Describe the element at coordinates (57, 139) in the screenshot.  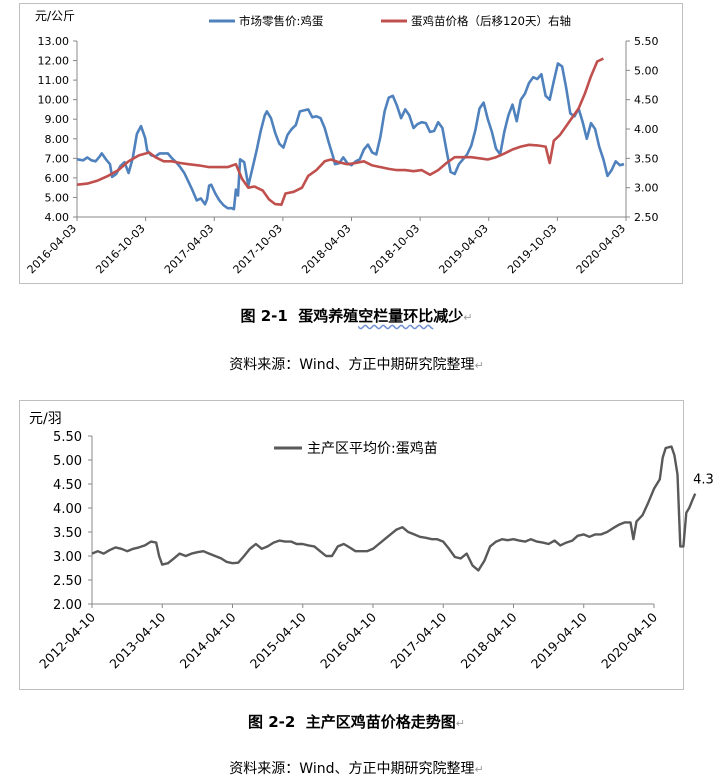
I see `left-tick-label: 8.00` at that location.